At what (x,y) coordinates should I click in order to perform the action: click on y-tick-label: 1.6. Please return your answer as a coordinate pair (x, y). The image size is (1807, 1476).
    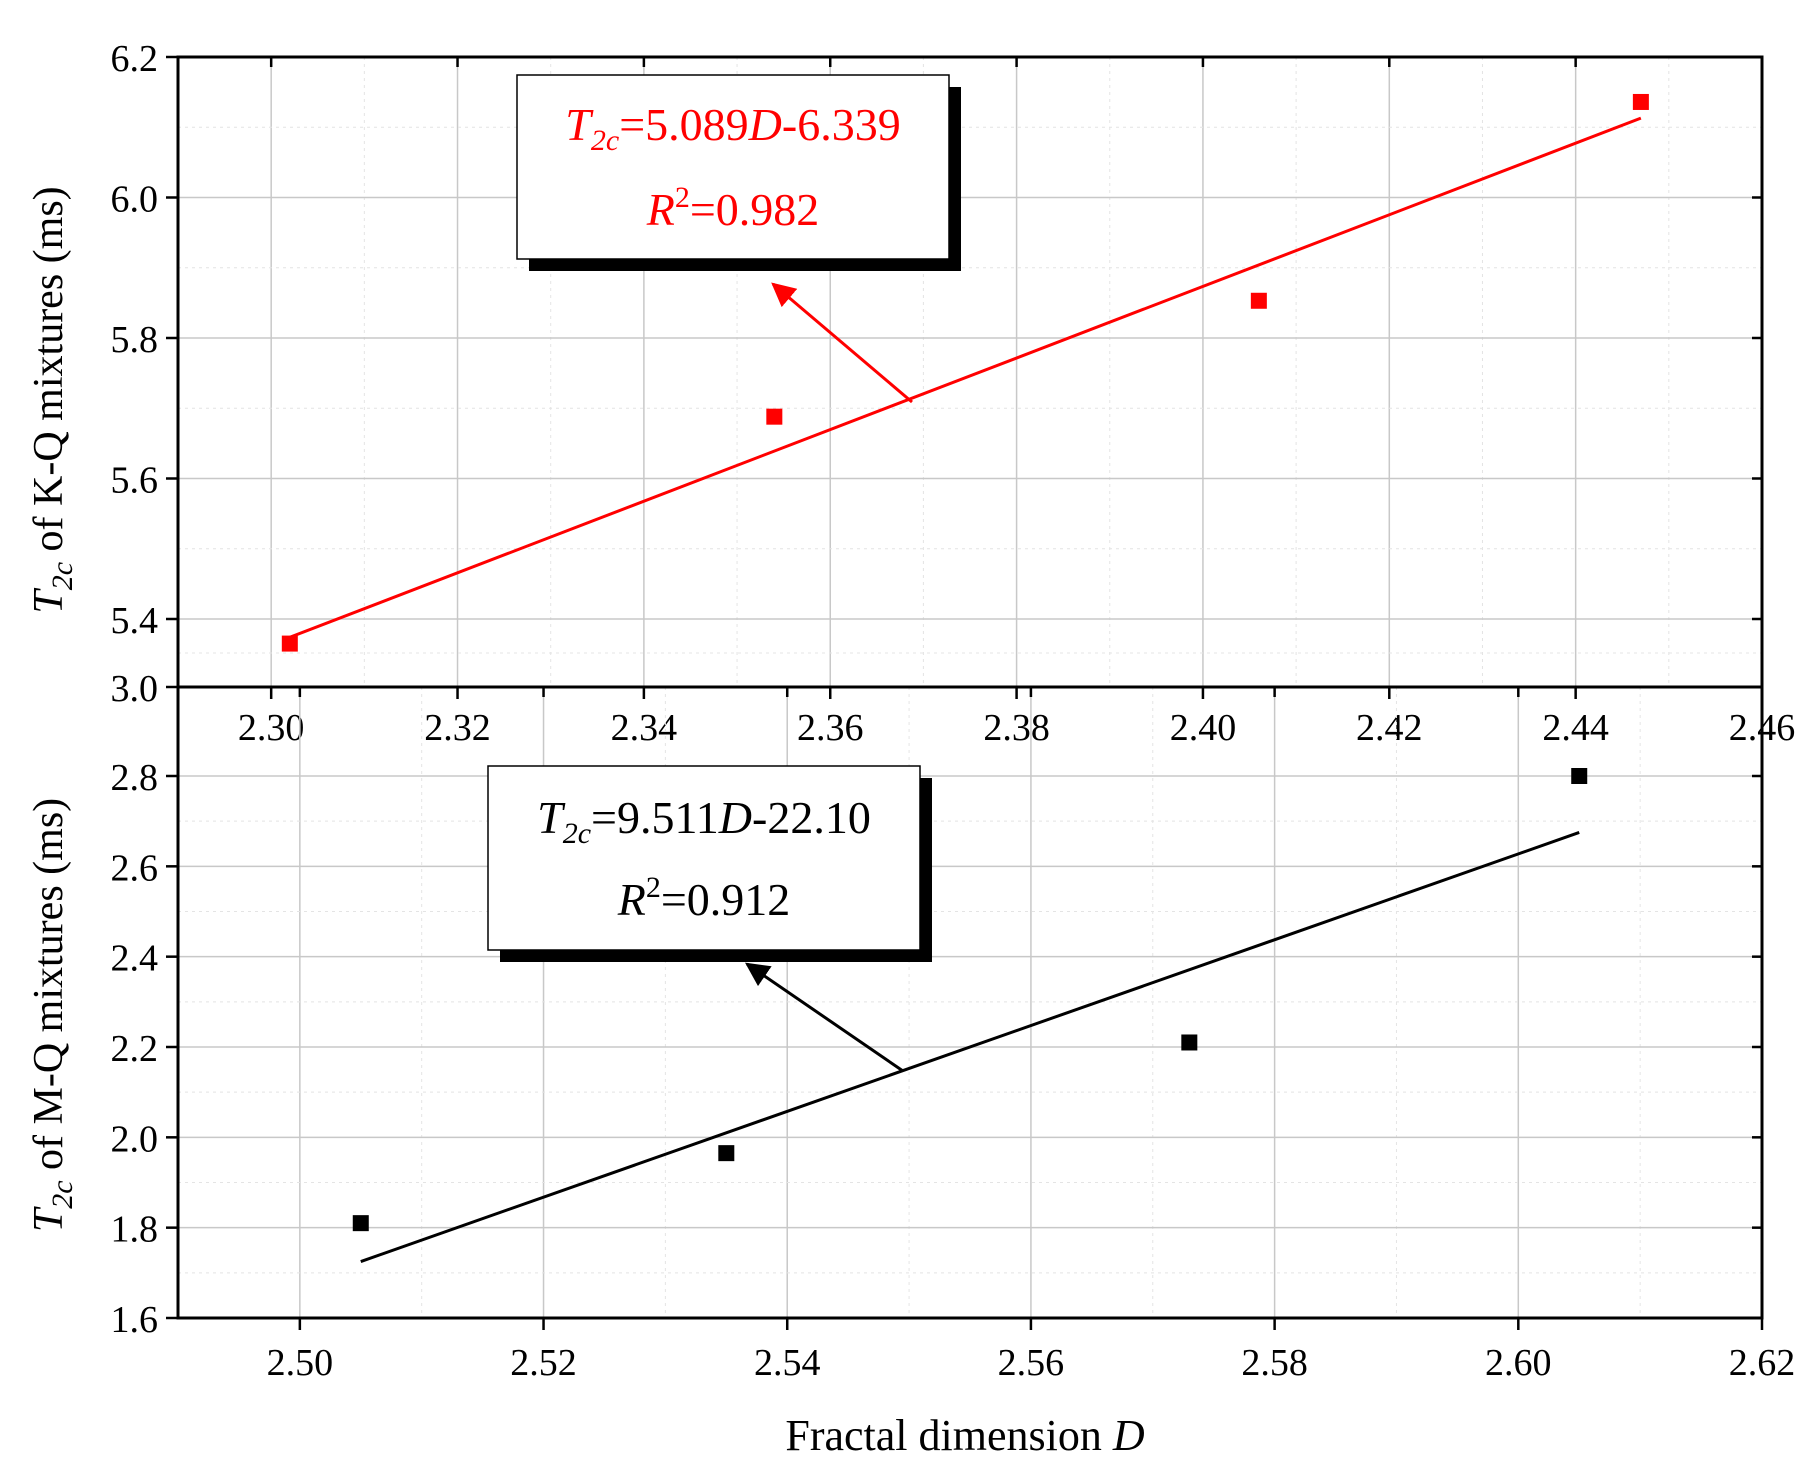
    Looking at the image, I should click on (135, 1320).